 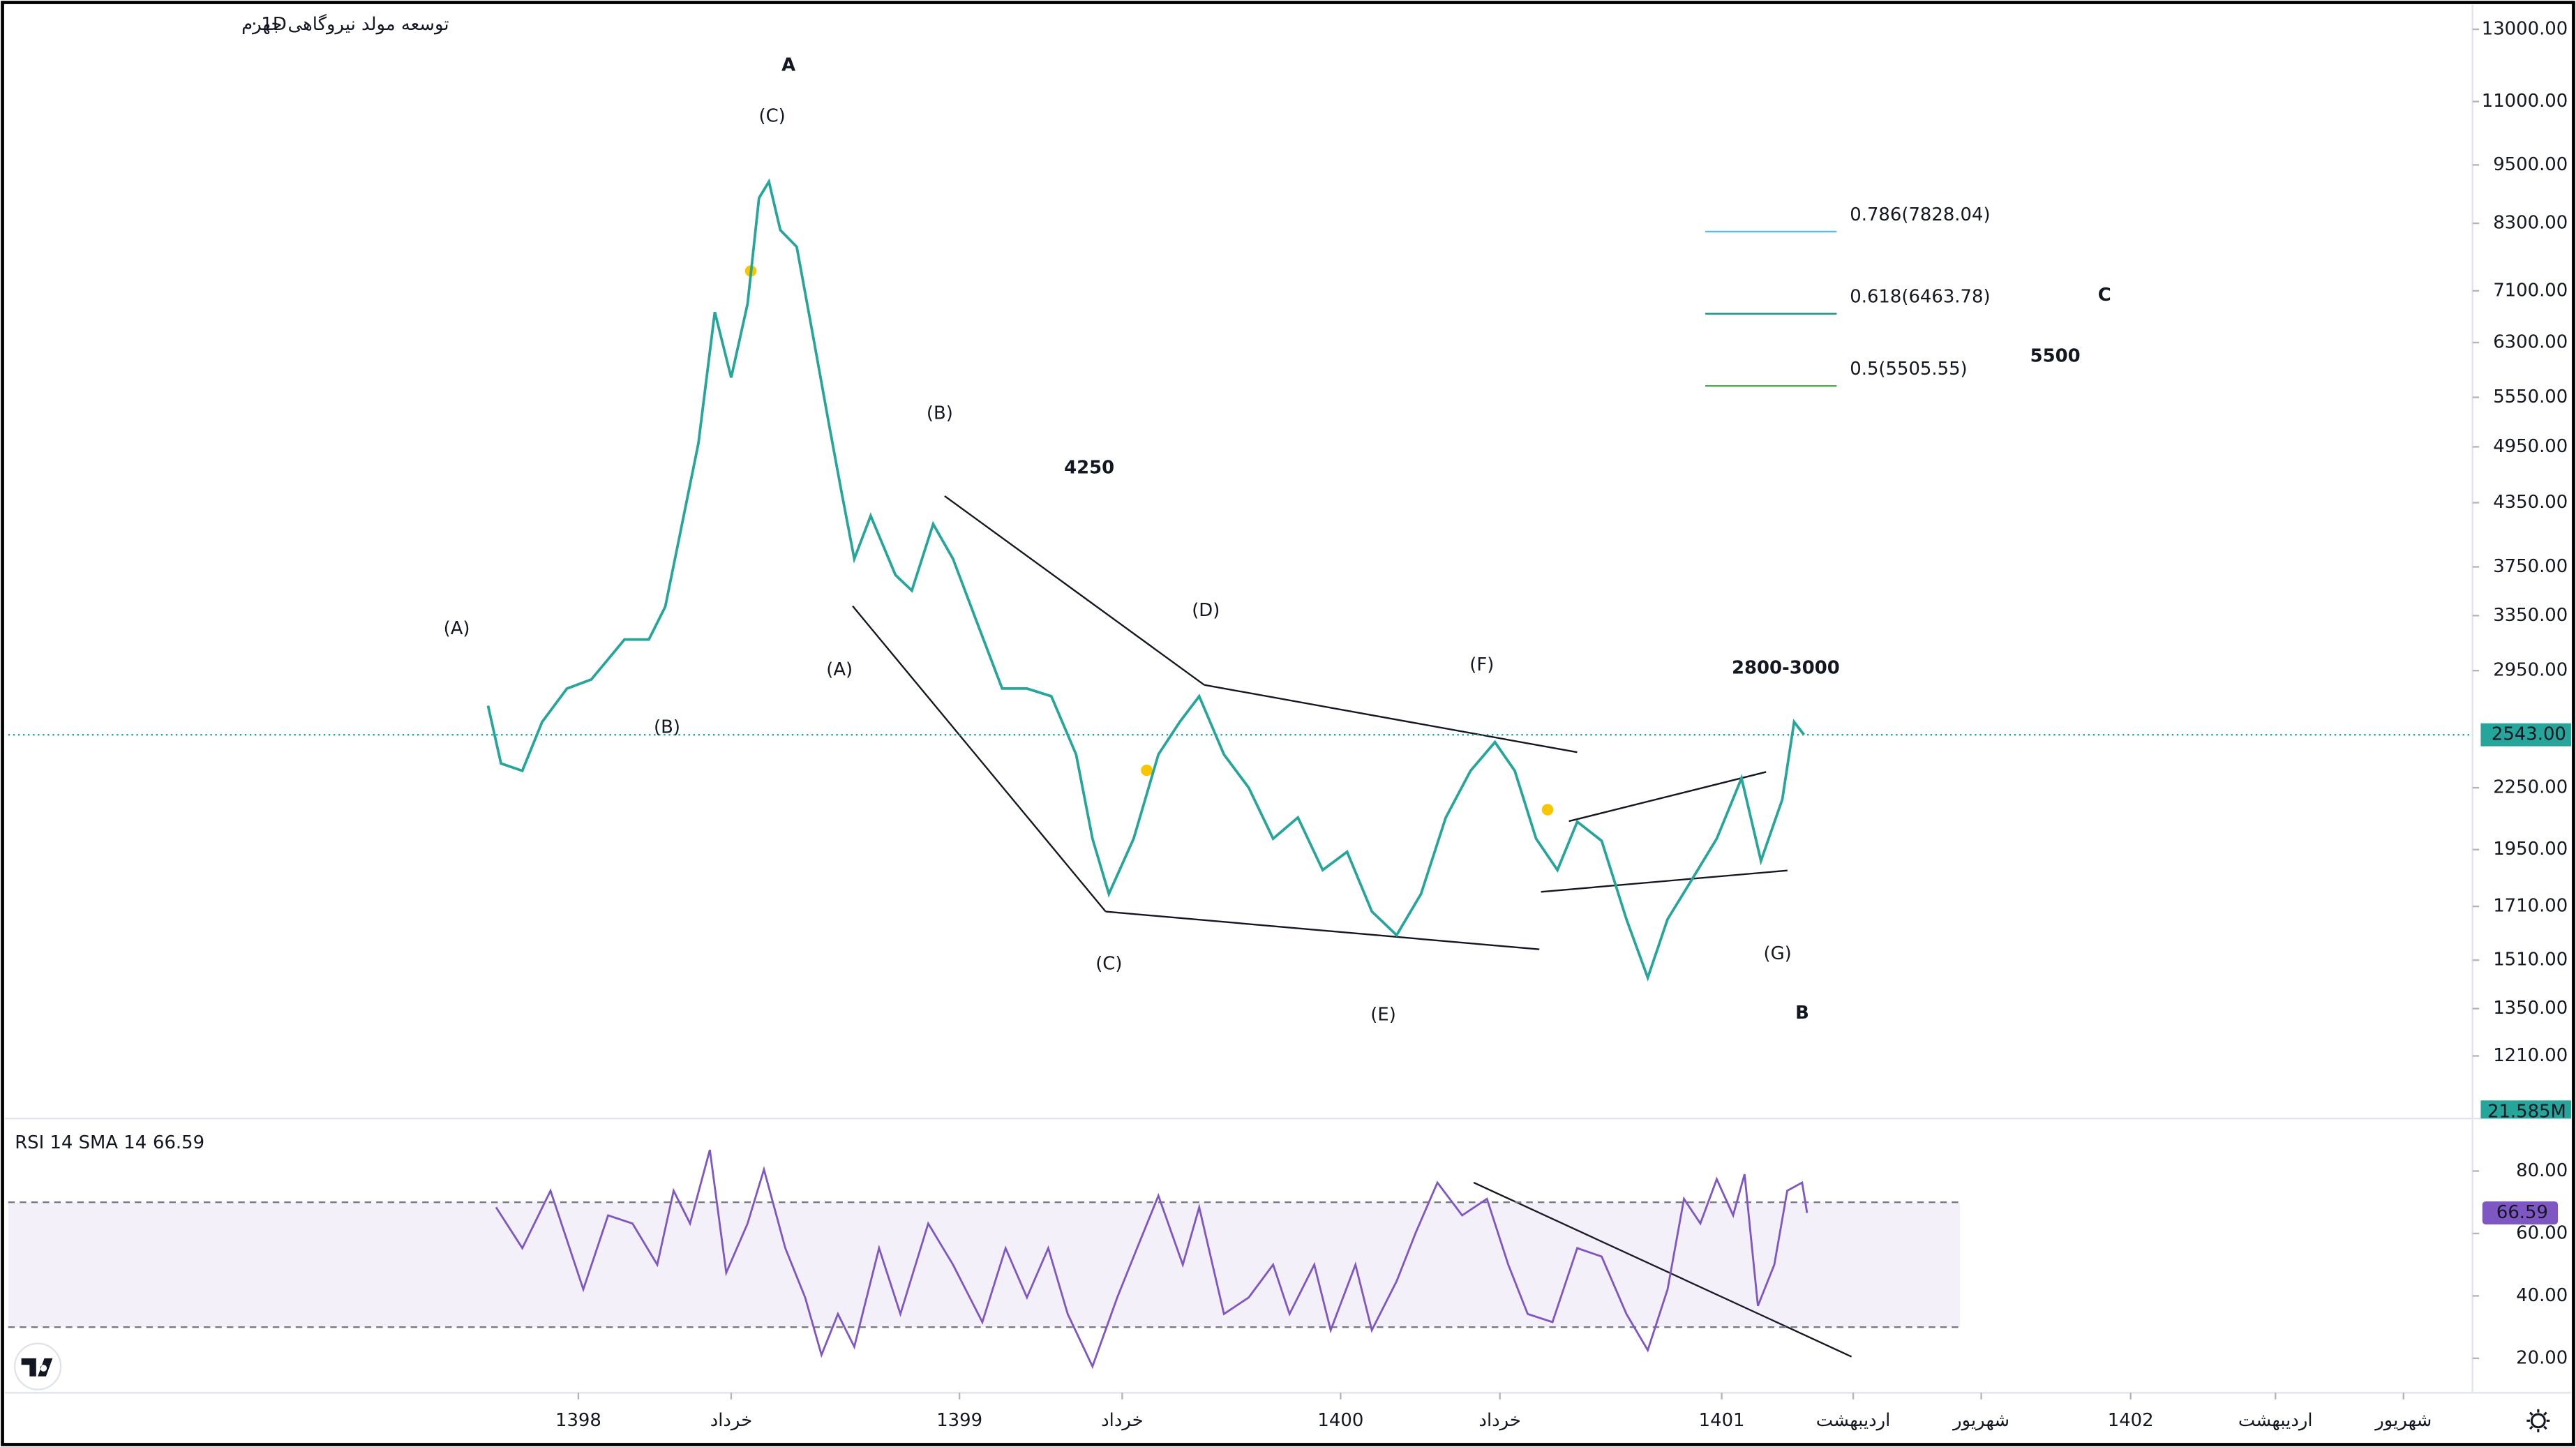 What do you see at coordinates (2542, 1232) in the screenshot?
I see `y-tick-label: 60.00` at bounding box center [2542, 1232].